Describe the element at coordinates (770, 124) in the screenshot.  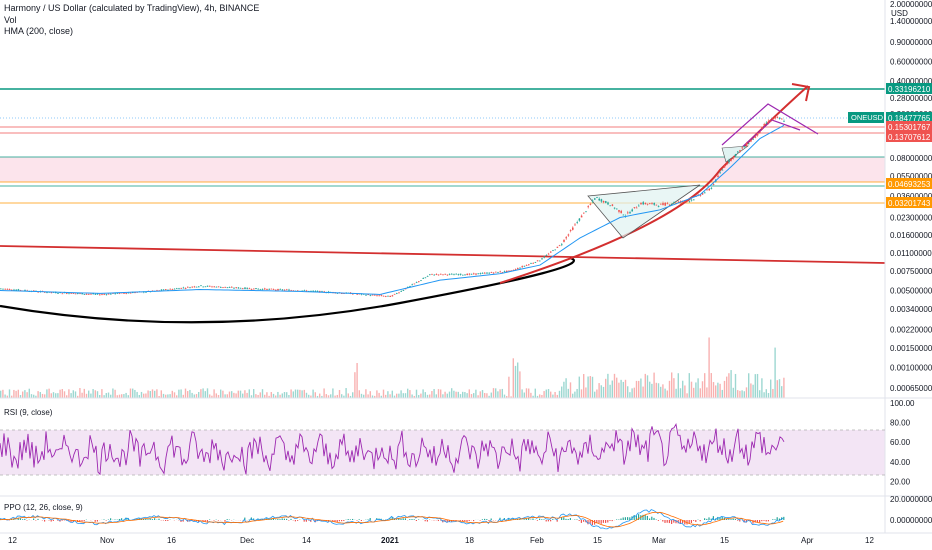
I see `channel-upper` at that location.